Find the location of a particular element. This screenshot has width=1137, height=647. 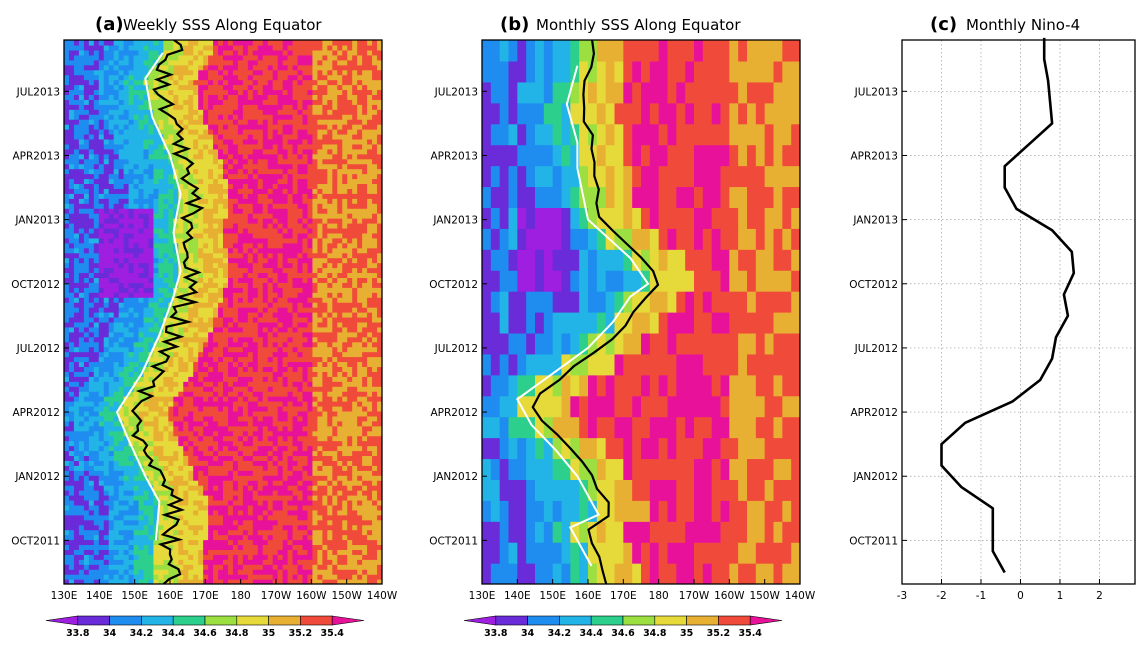

x-tick-label: -2 is located at coordinates (941, 596).